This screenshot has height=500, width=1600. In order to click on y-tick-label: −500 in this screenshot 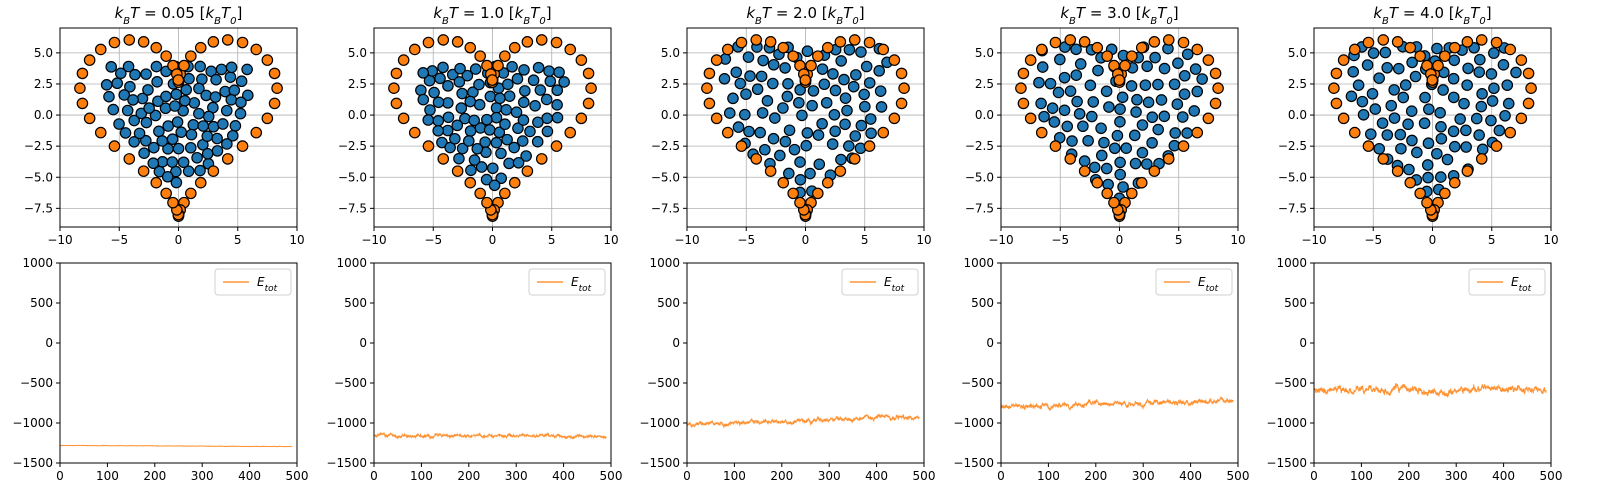, I will do `click(350, 383)`.